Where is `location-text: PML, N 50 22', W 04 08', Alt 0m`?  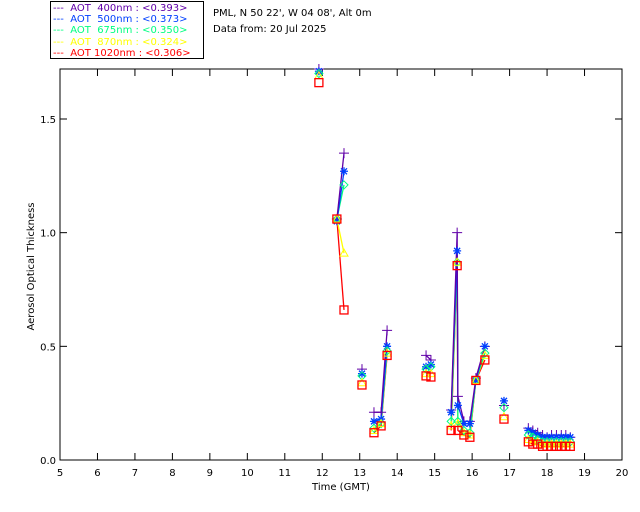 location-text: PML, N 50 22', W 04 08', Alt 0m is located at coordinates (292, 13).